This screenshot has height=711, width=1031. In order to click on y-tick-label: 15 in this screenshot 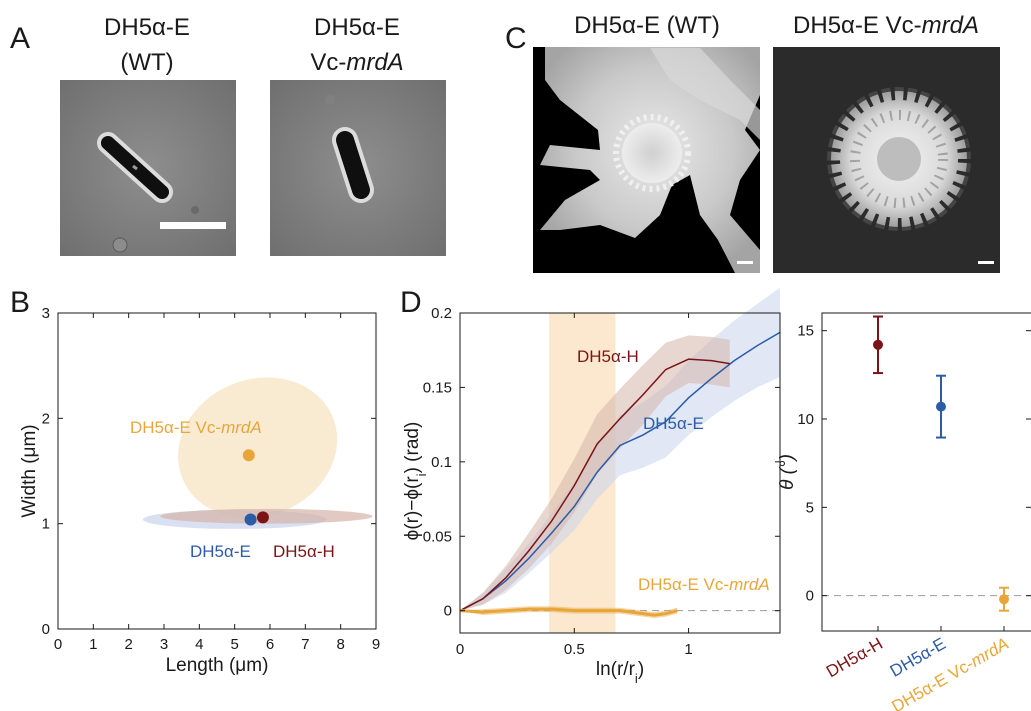, I will do `click(805, 331)`.